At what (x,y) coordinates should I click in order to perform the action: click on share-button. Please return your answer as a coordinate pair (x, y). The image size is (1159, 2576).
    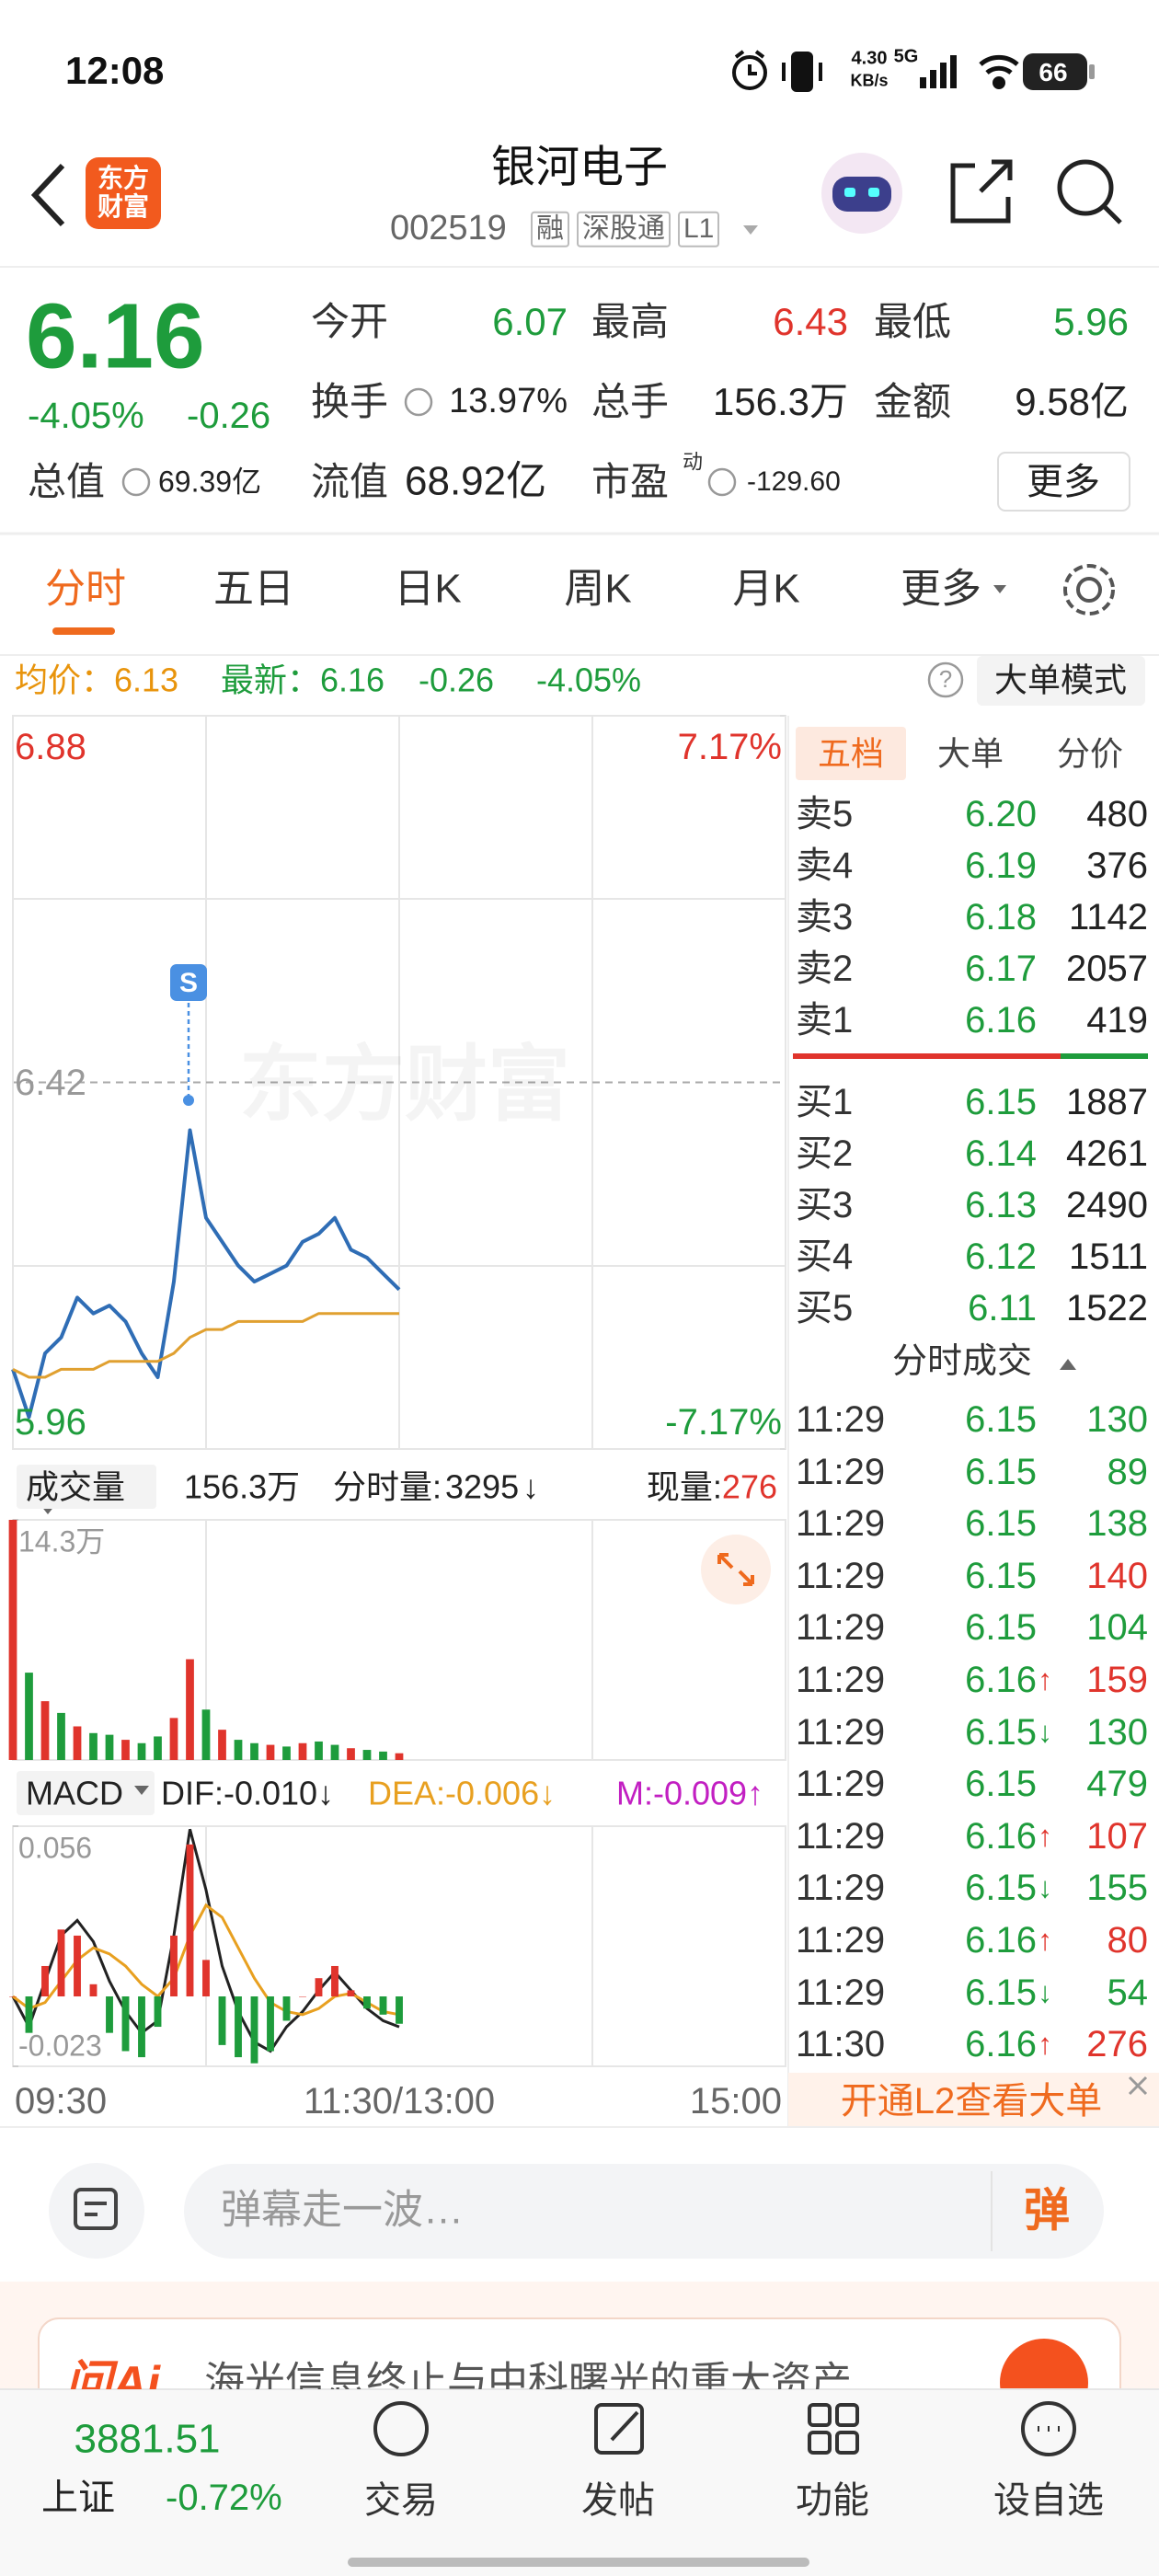
    Looking at the image, I should click on (981, 191).